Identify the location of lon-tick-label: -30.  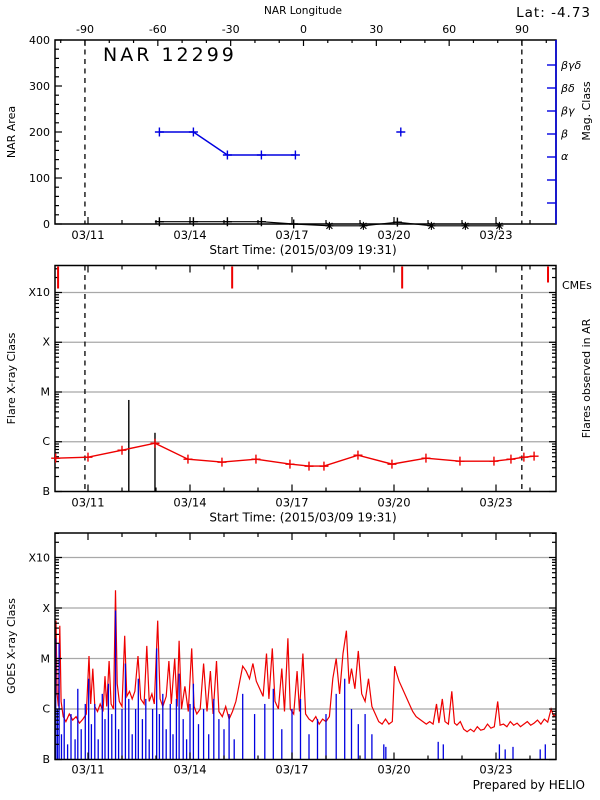
(231, 29).